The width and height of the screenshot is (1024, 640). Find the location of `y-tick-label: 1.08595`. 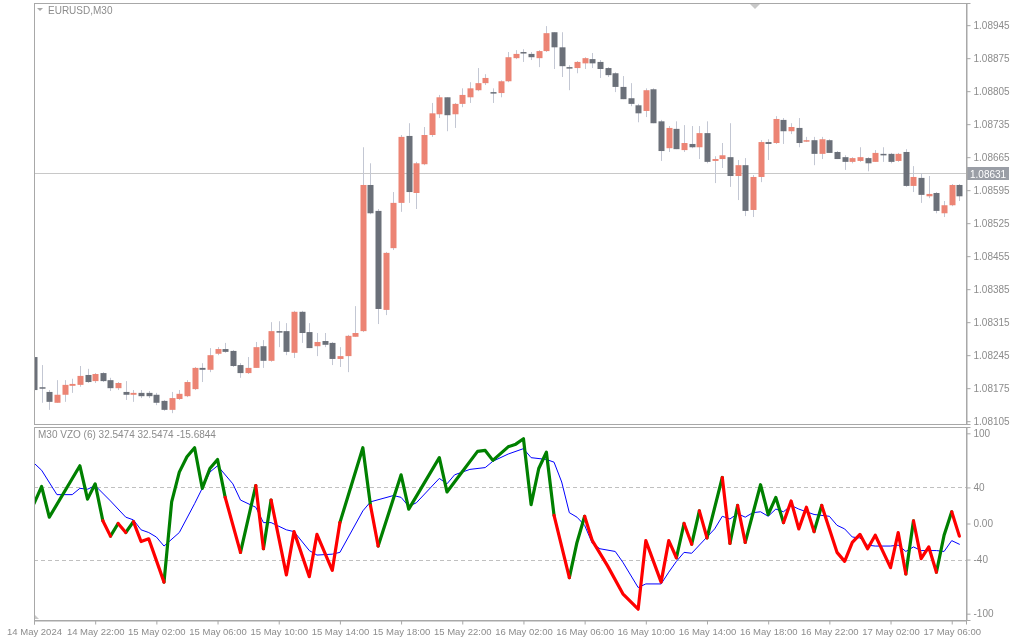

y-tick-label: 1.08595 is located at coordinates (992, 190).